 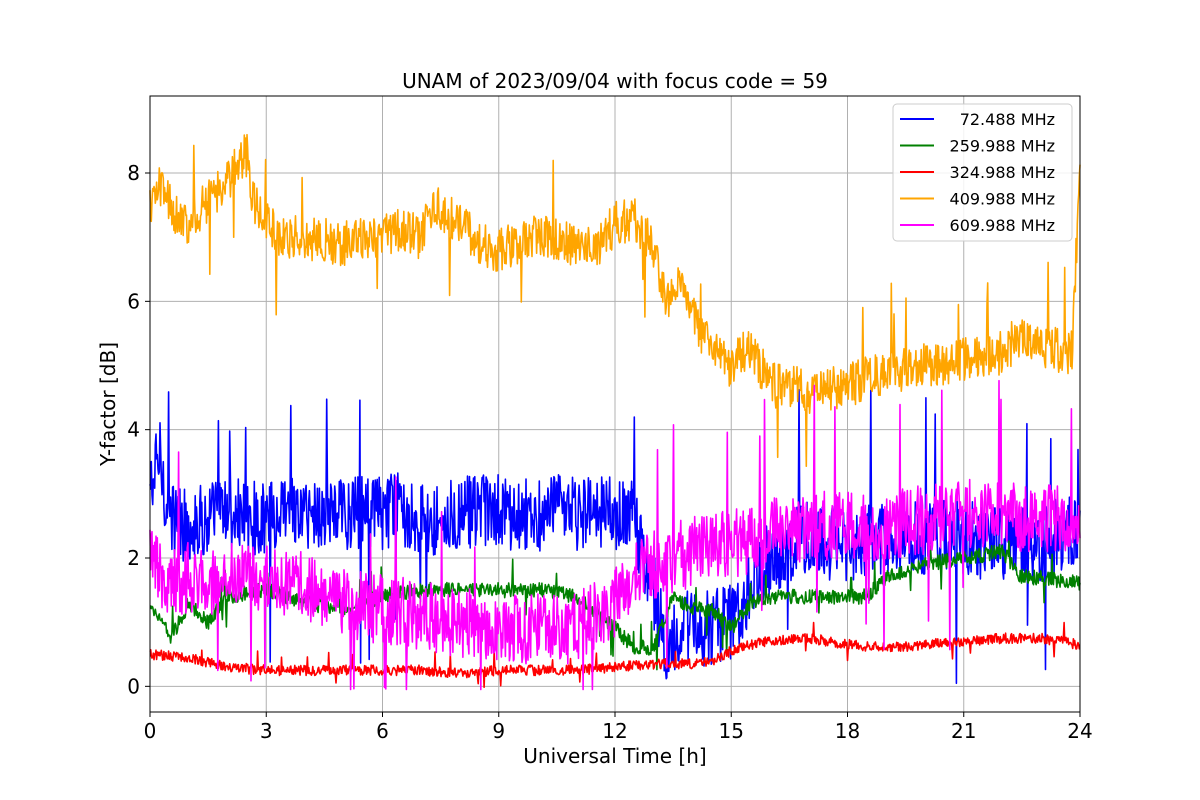 What do you see at coordinates (847, 731) in the screenshot?
I see `x-tick-label: 18` at bounding box center [847, 731].